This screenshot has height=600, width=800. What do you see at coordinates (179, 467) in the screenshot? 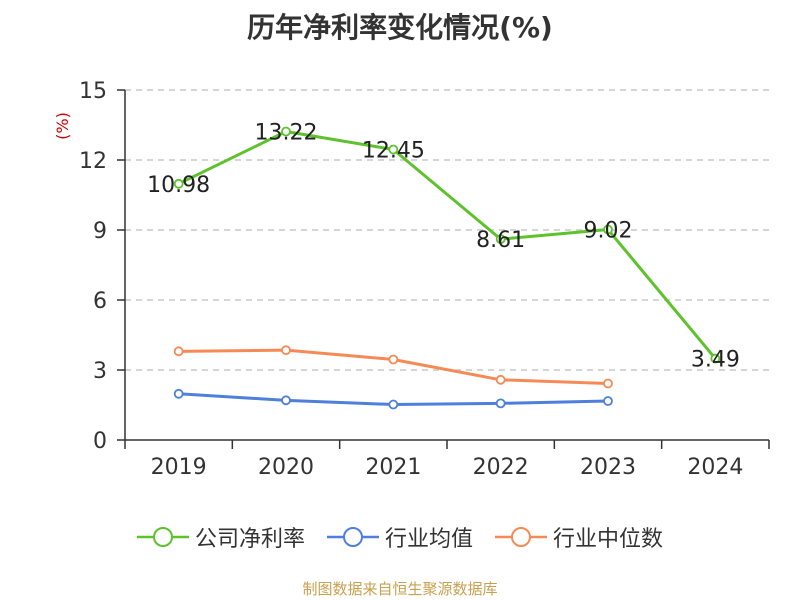
I see `x-tick-label: 2019` at bounding box center [179, 467].